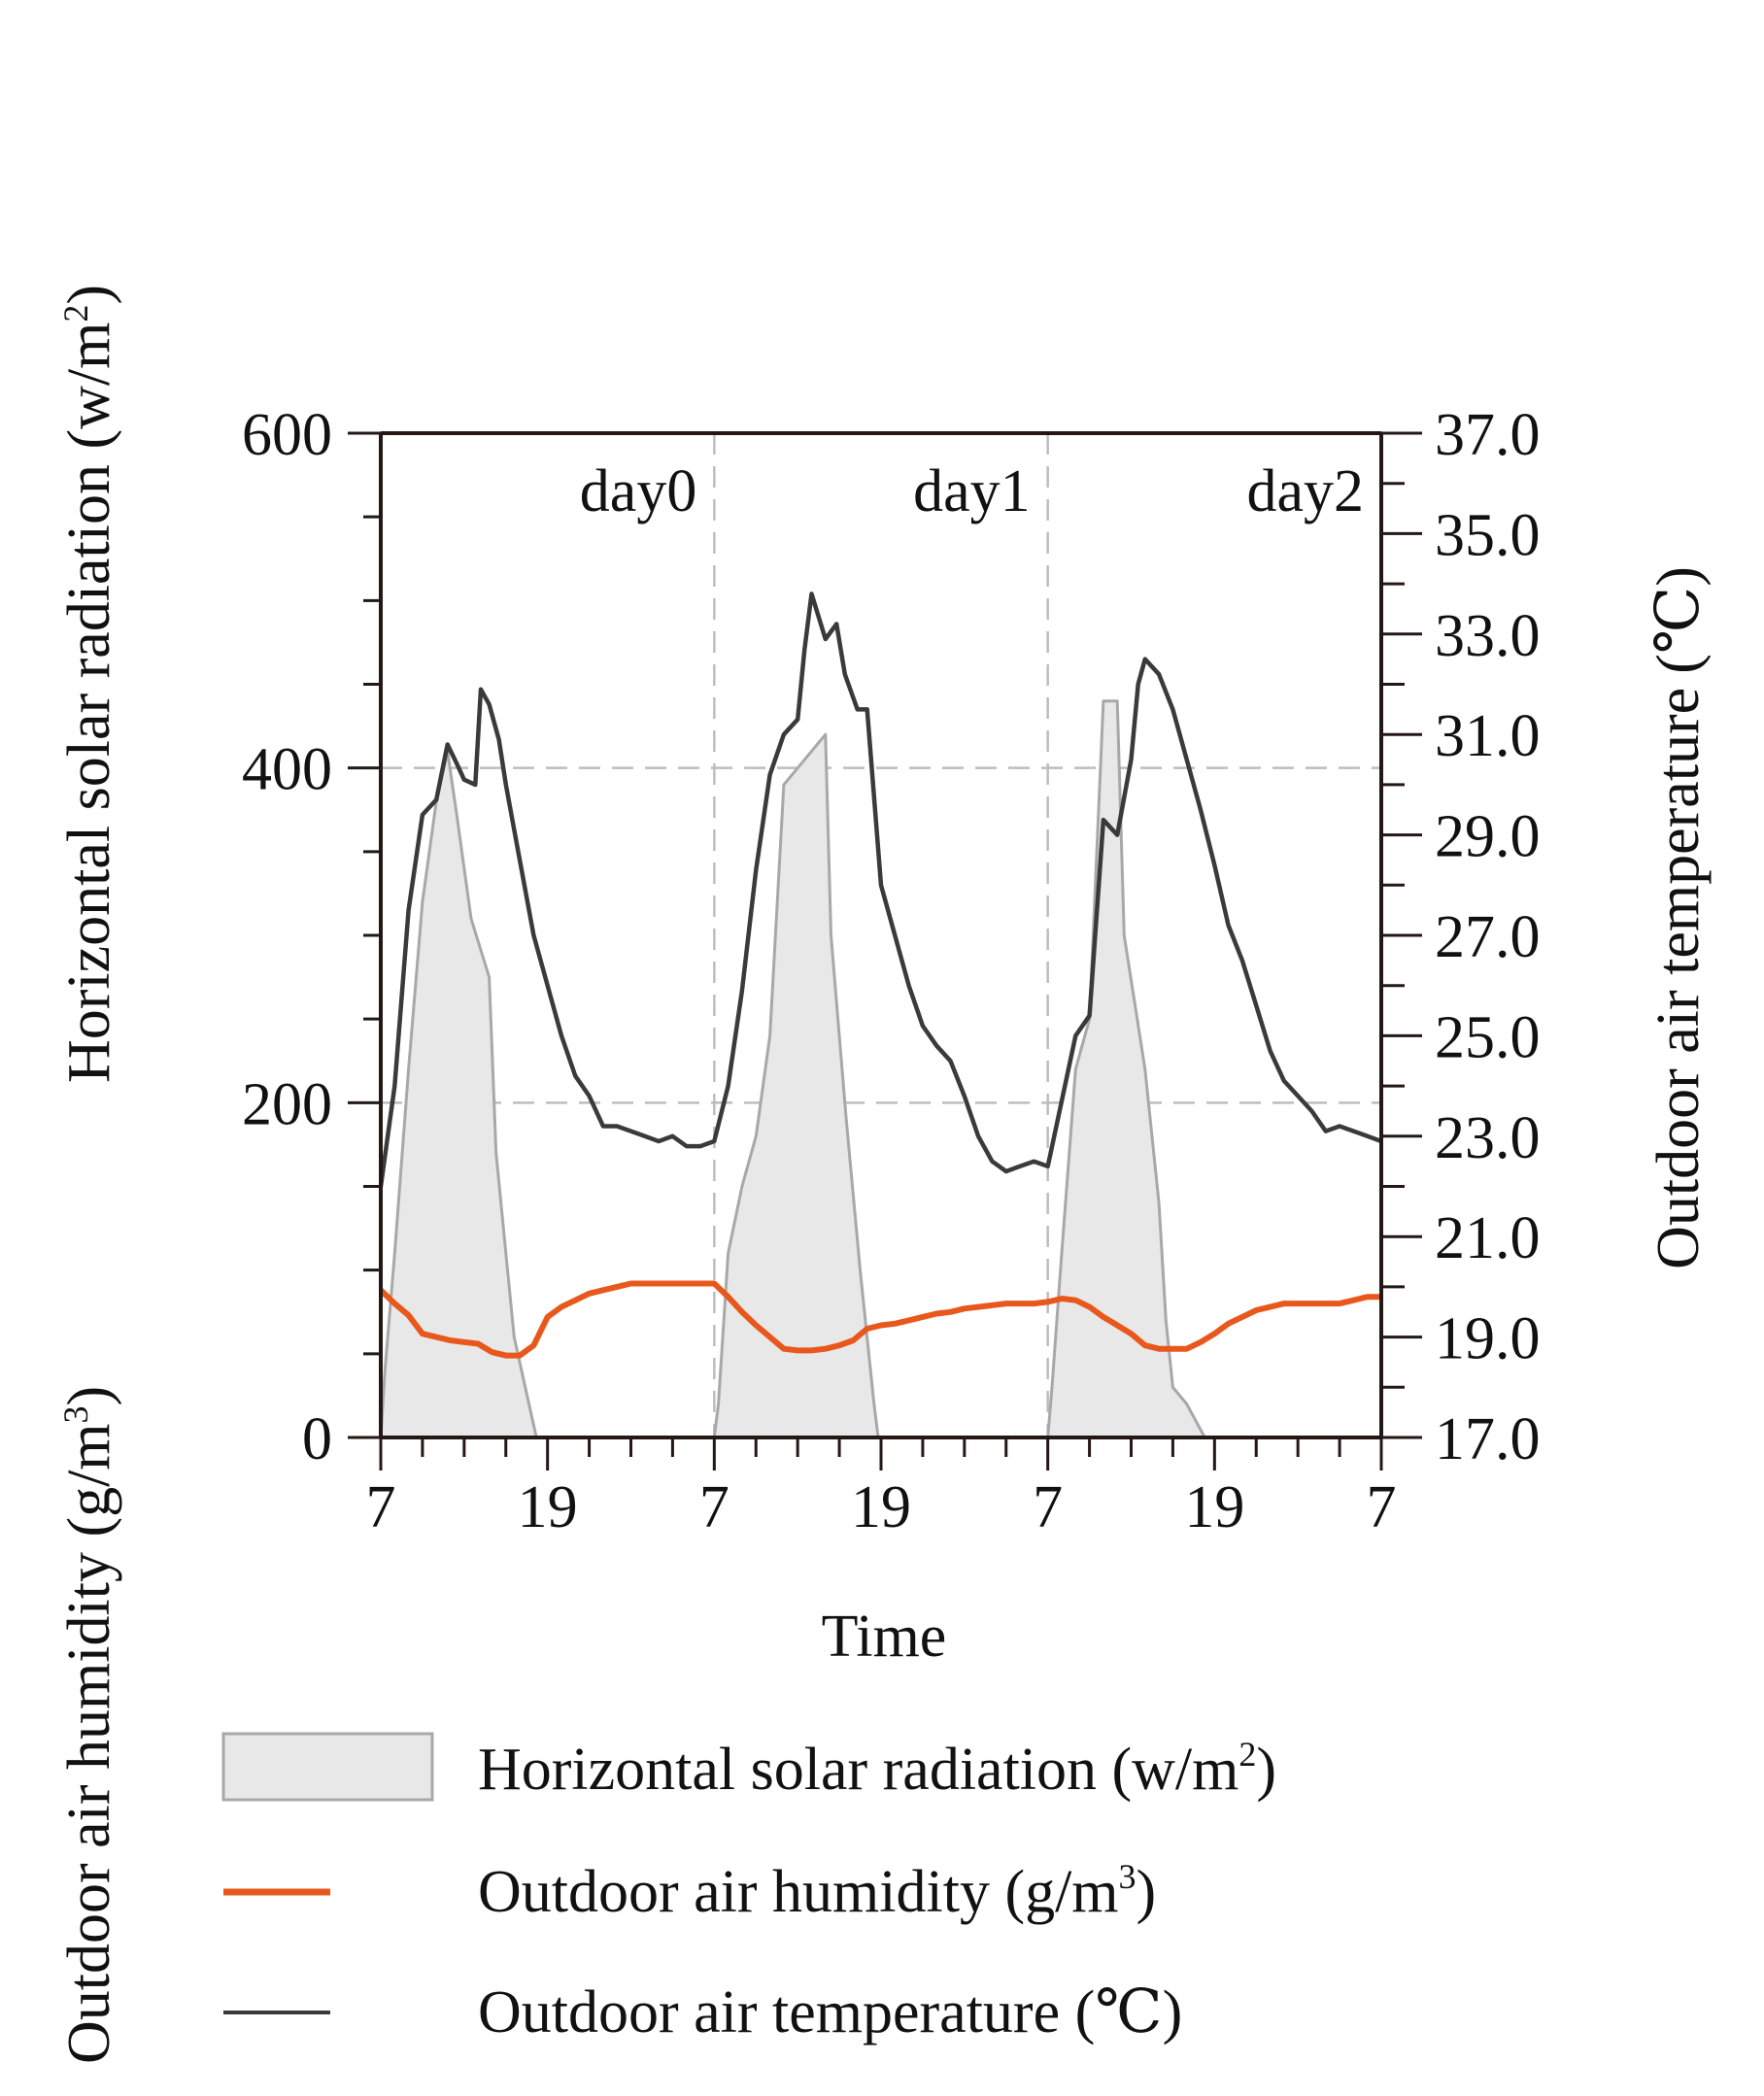  I want to click on left-axis-title-solar-close: ), so click(89, 295).